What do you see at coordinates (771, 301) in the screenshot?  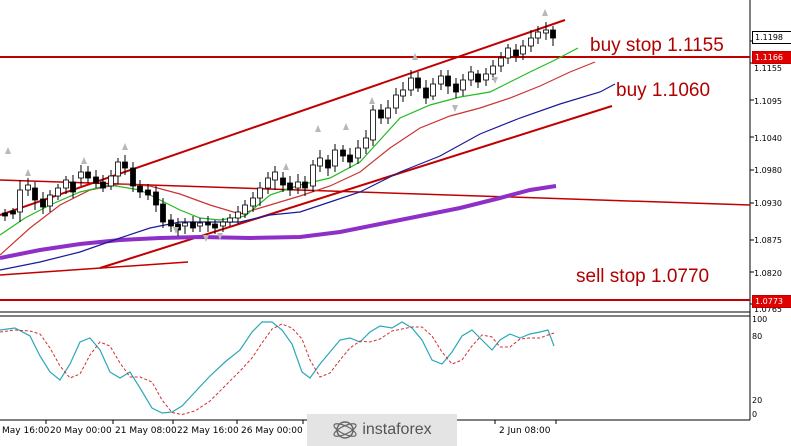 I see `bottom-level-label: 1.0773` at bounding box center [771, 301].